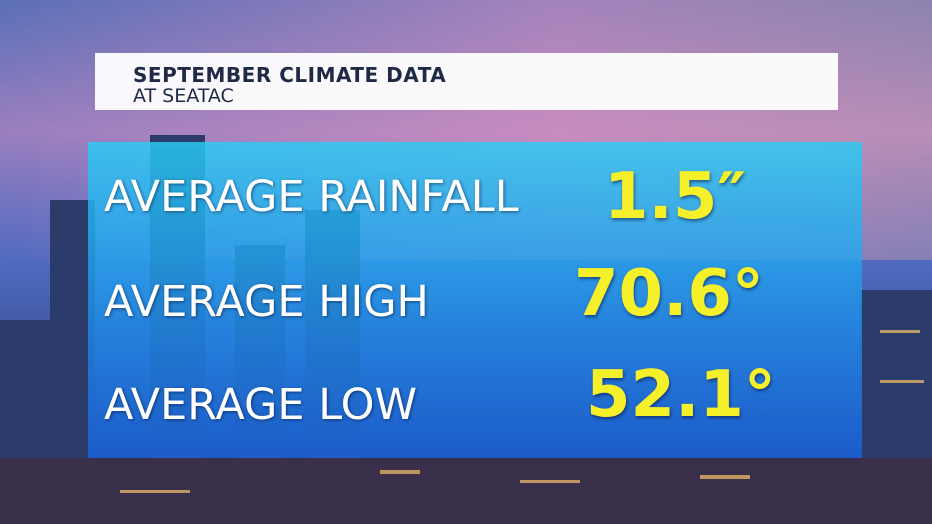  Describe the element at coordinates (266, 302) in the screenshot. I see `row-label: AVERAGE HIGH` at that location.